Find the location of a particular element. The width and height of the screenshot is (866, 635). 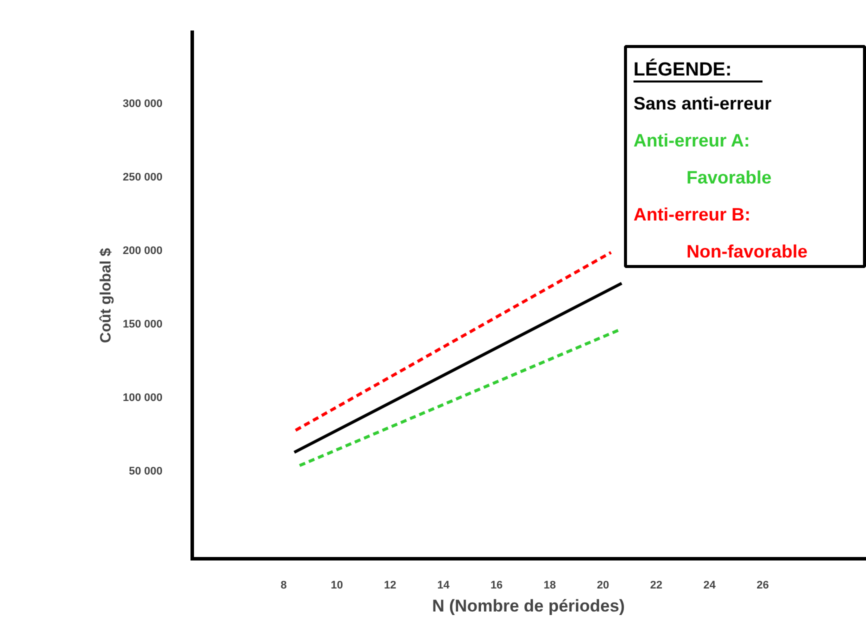

x-tick-label: 8 is located at coordinates (283, 586).